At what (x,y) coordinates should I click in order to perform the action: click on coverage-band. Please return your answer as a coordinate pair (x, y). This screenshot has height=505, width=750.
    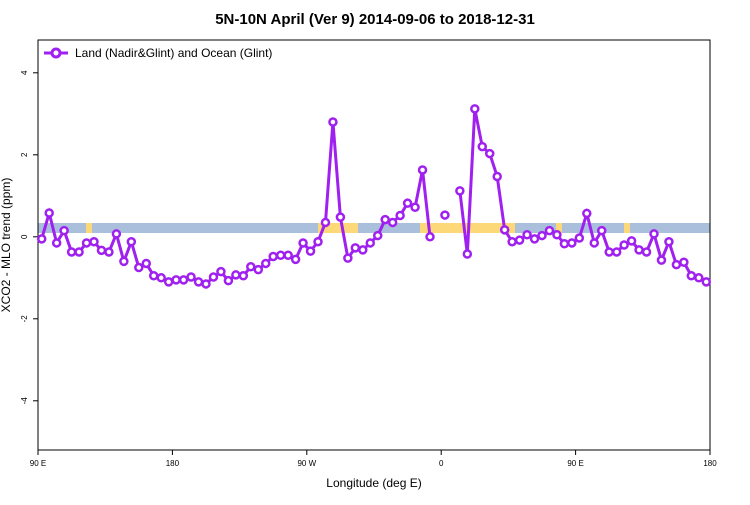
    Looking at the image, I should click on (374, 228).